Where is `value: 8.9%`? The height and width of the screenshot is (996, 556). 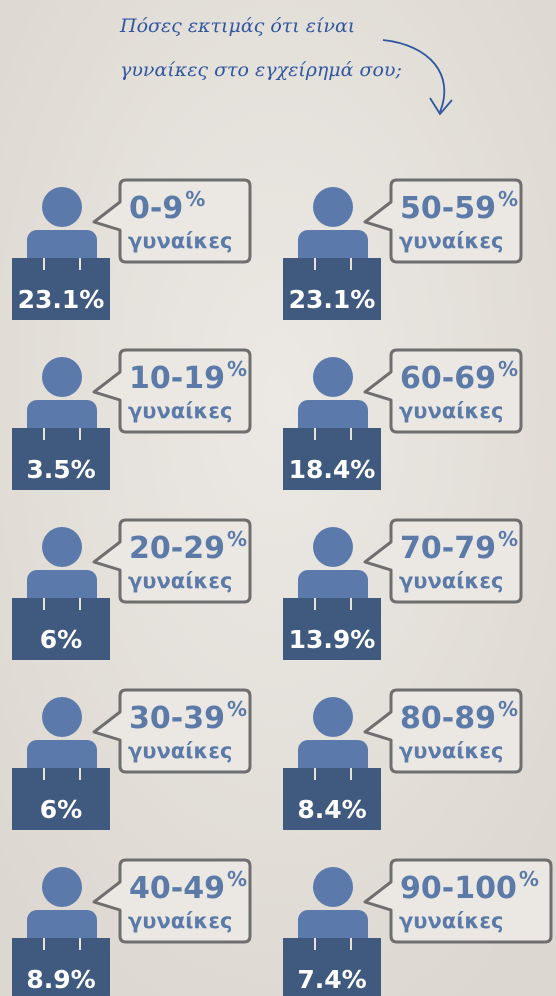
value: 8.9% is located at coordinates (60, 979).